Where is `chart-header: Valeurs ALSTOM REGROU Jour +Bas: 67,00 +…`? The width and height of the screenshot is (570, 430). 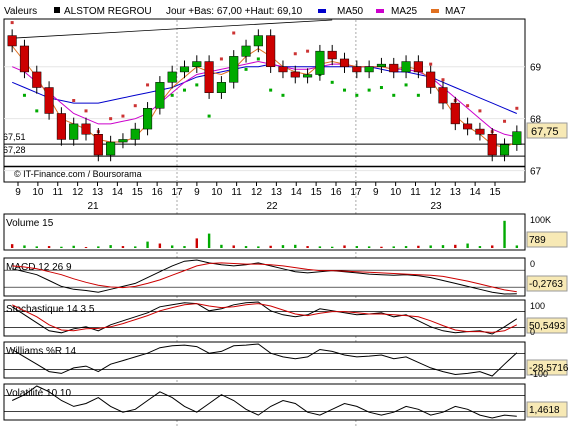
chart-header: Valeurs ALSTOM REGROU Jour +Bas: 67,00 +… is located at coordinates (235, 11).